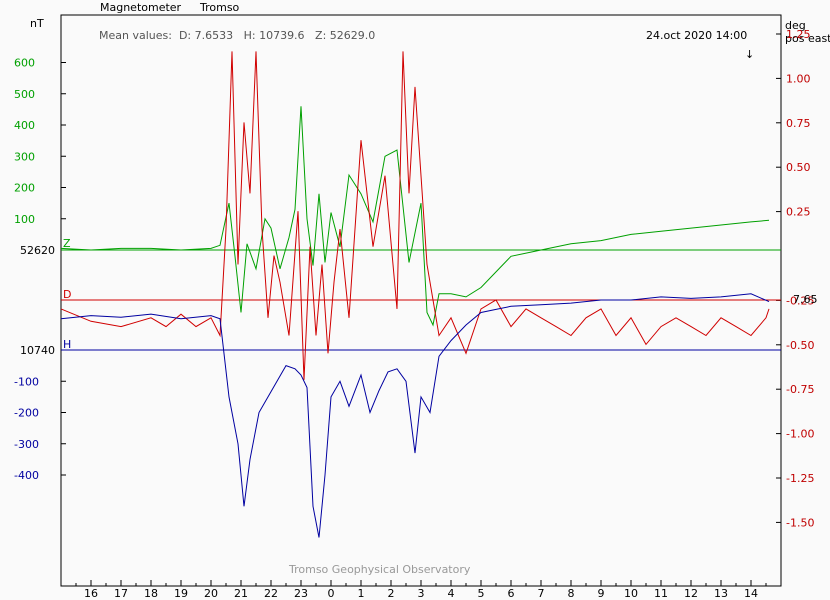  Describe the element at coordinates (631, 593) in the screenshot. I see `x-tick-label: 10` at that location.